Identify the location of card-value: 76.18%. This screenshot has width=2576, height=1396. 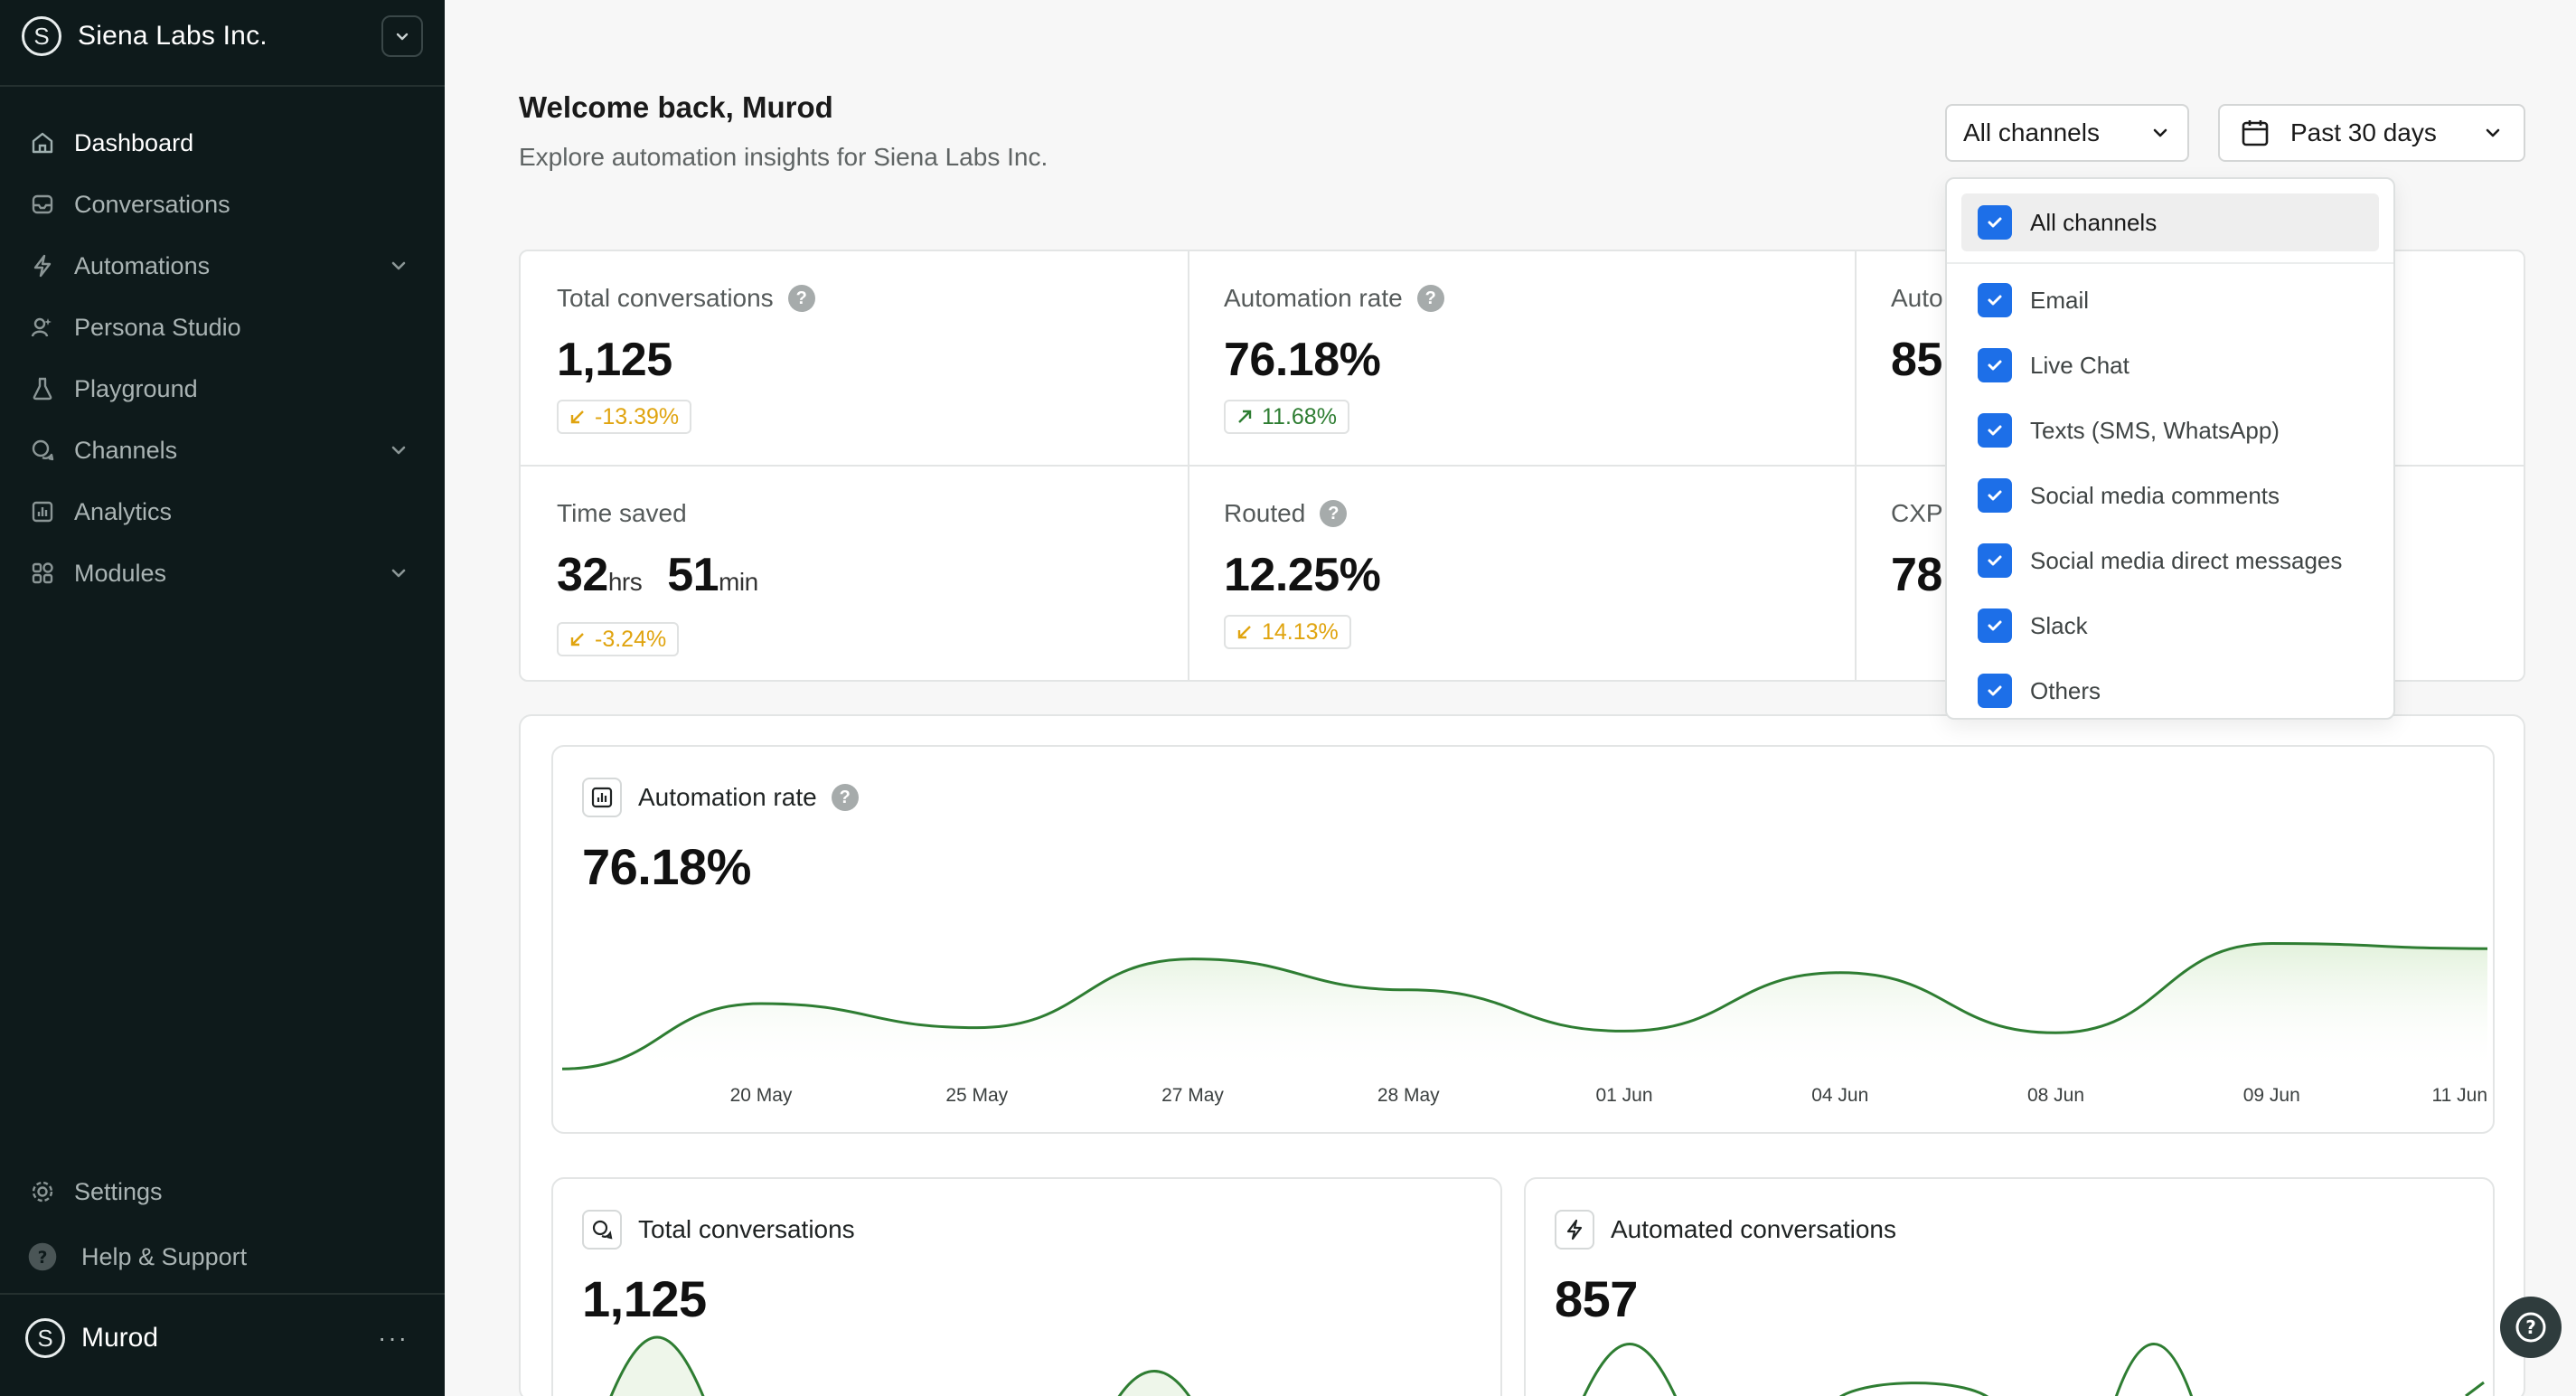
(666, 866).